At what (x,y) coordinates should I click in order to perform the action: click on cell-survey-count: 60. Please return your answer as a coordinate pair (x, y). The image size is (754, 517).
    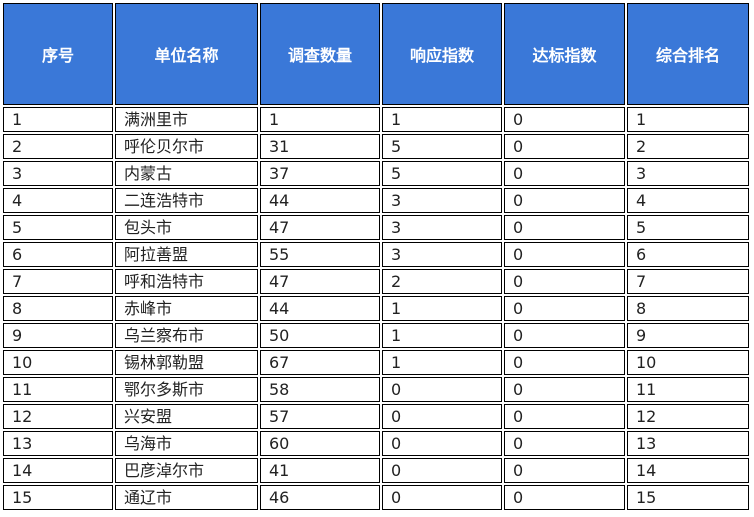
    Looking at the image, I should click on (320, 443).